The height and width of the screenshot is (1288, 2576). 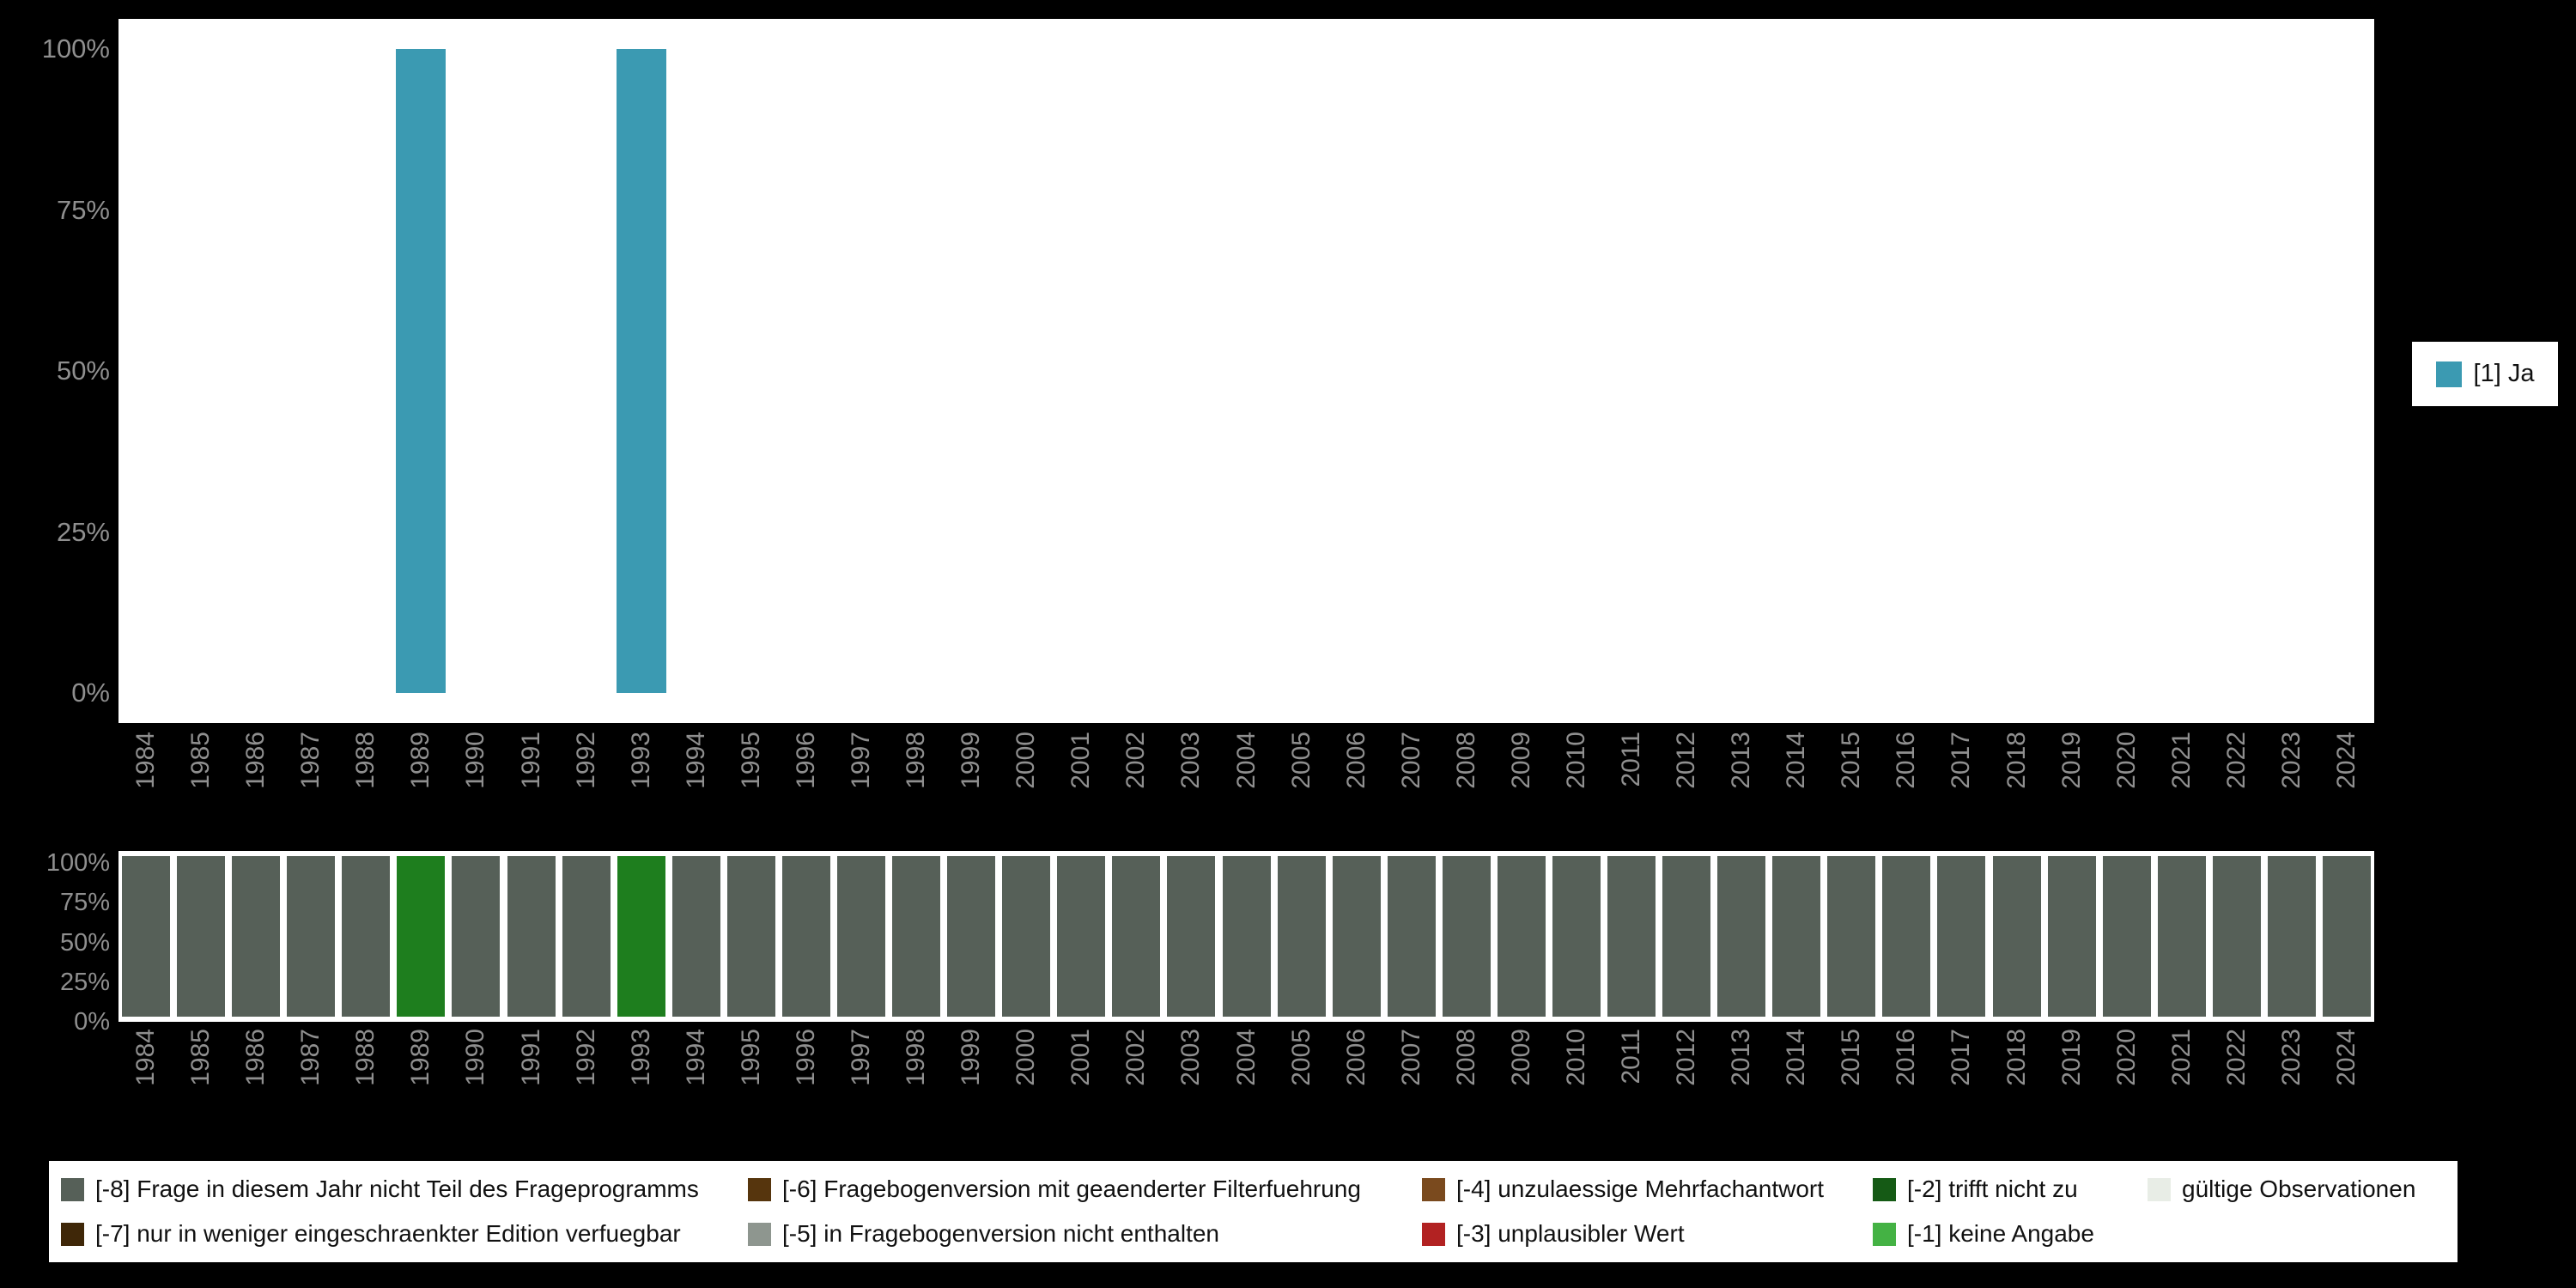 What do you see at coordinates (1686, 760) in the screenshot?
I see `top-x-tick-label: 2012` at bounding box center [1686, 760].